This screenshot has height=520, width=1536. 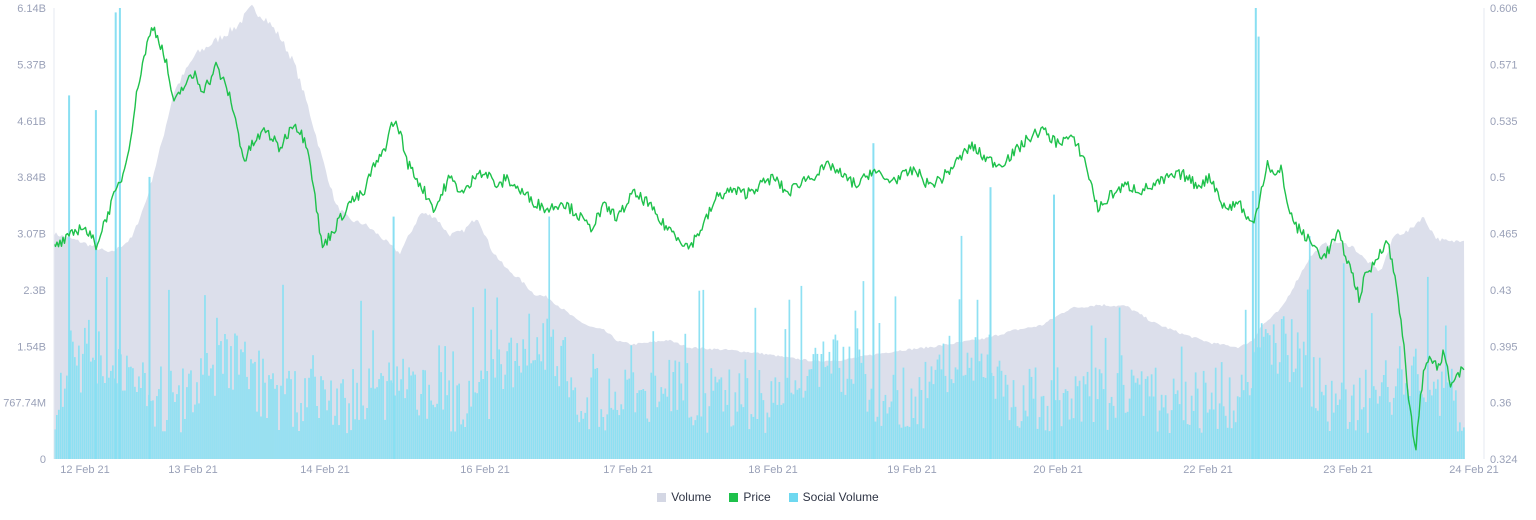 I want to click on x-axis-tick-label: 16 Feb 21, so click(x=485, y=470).